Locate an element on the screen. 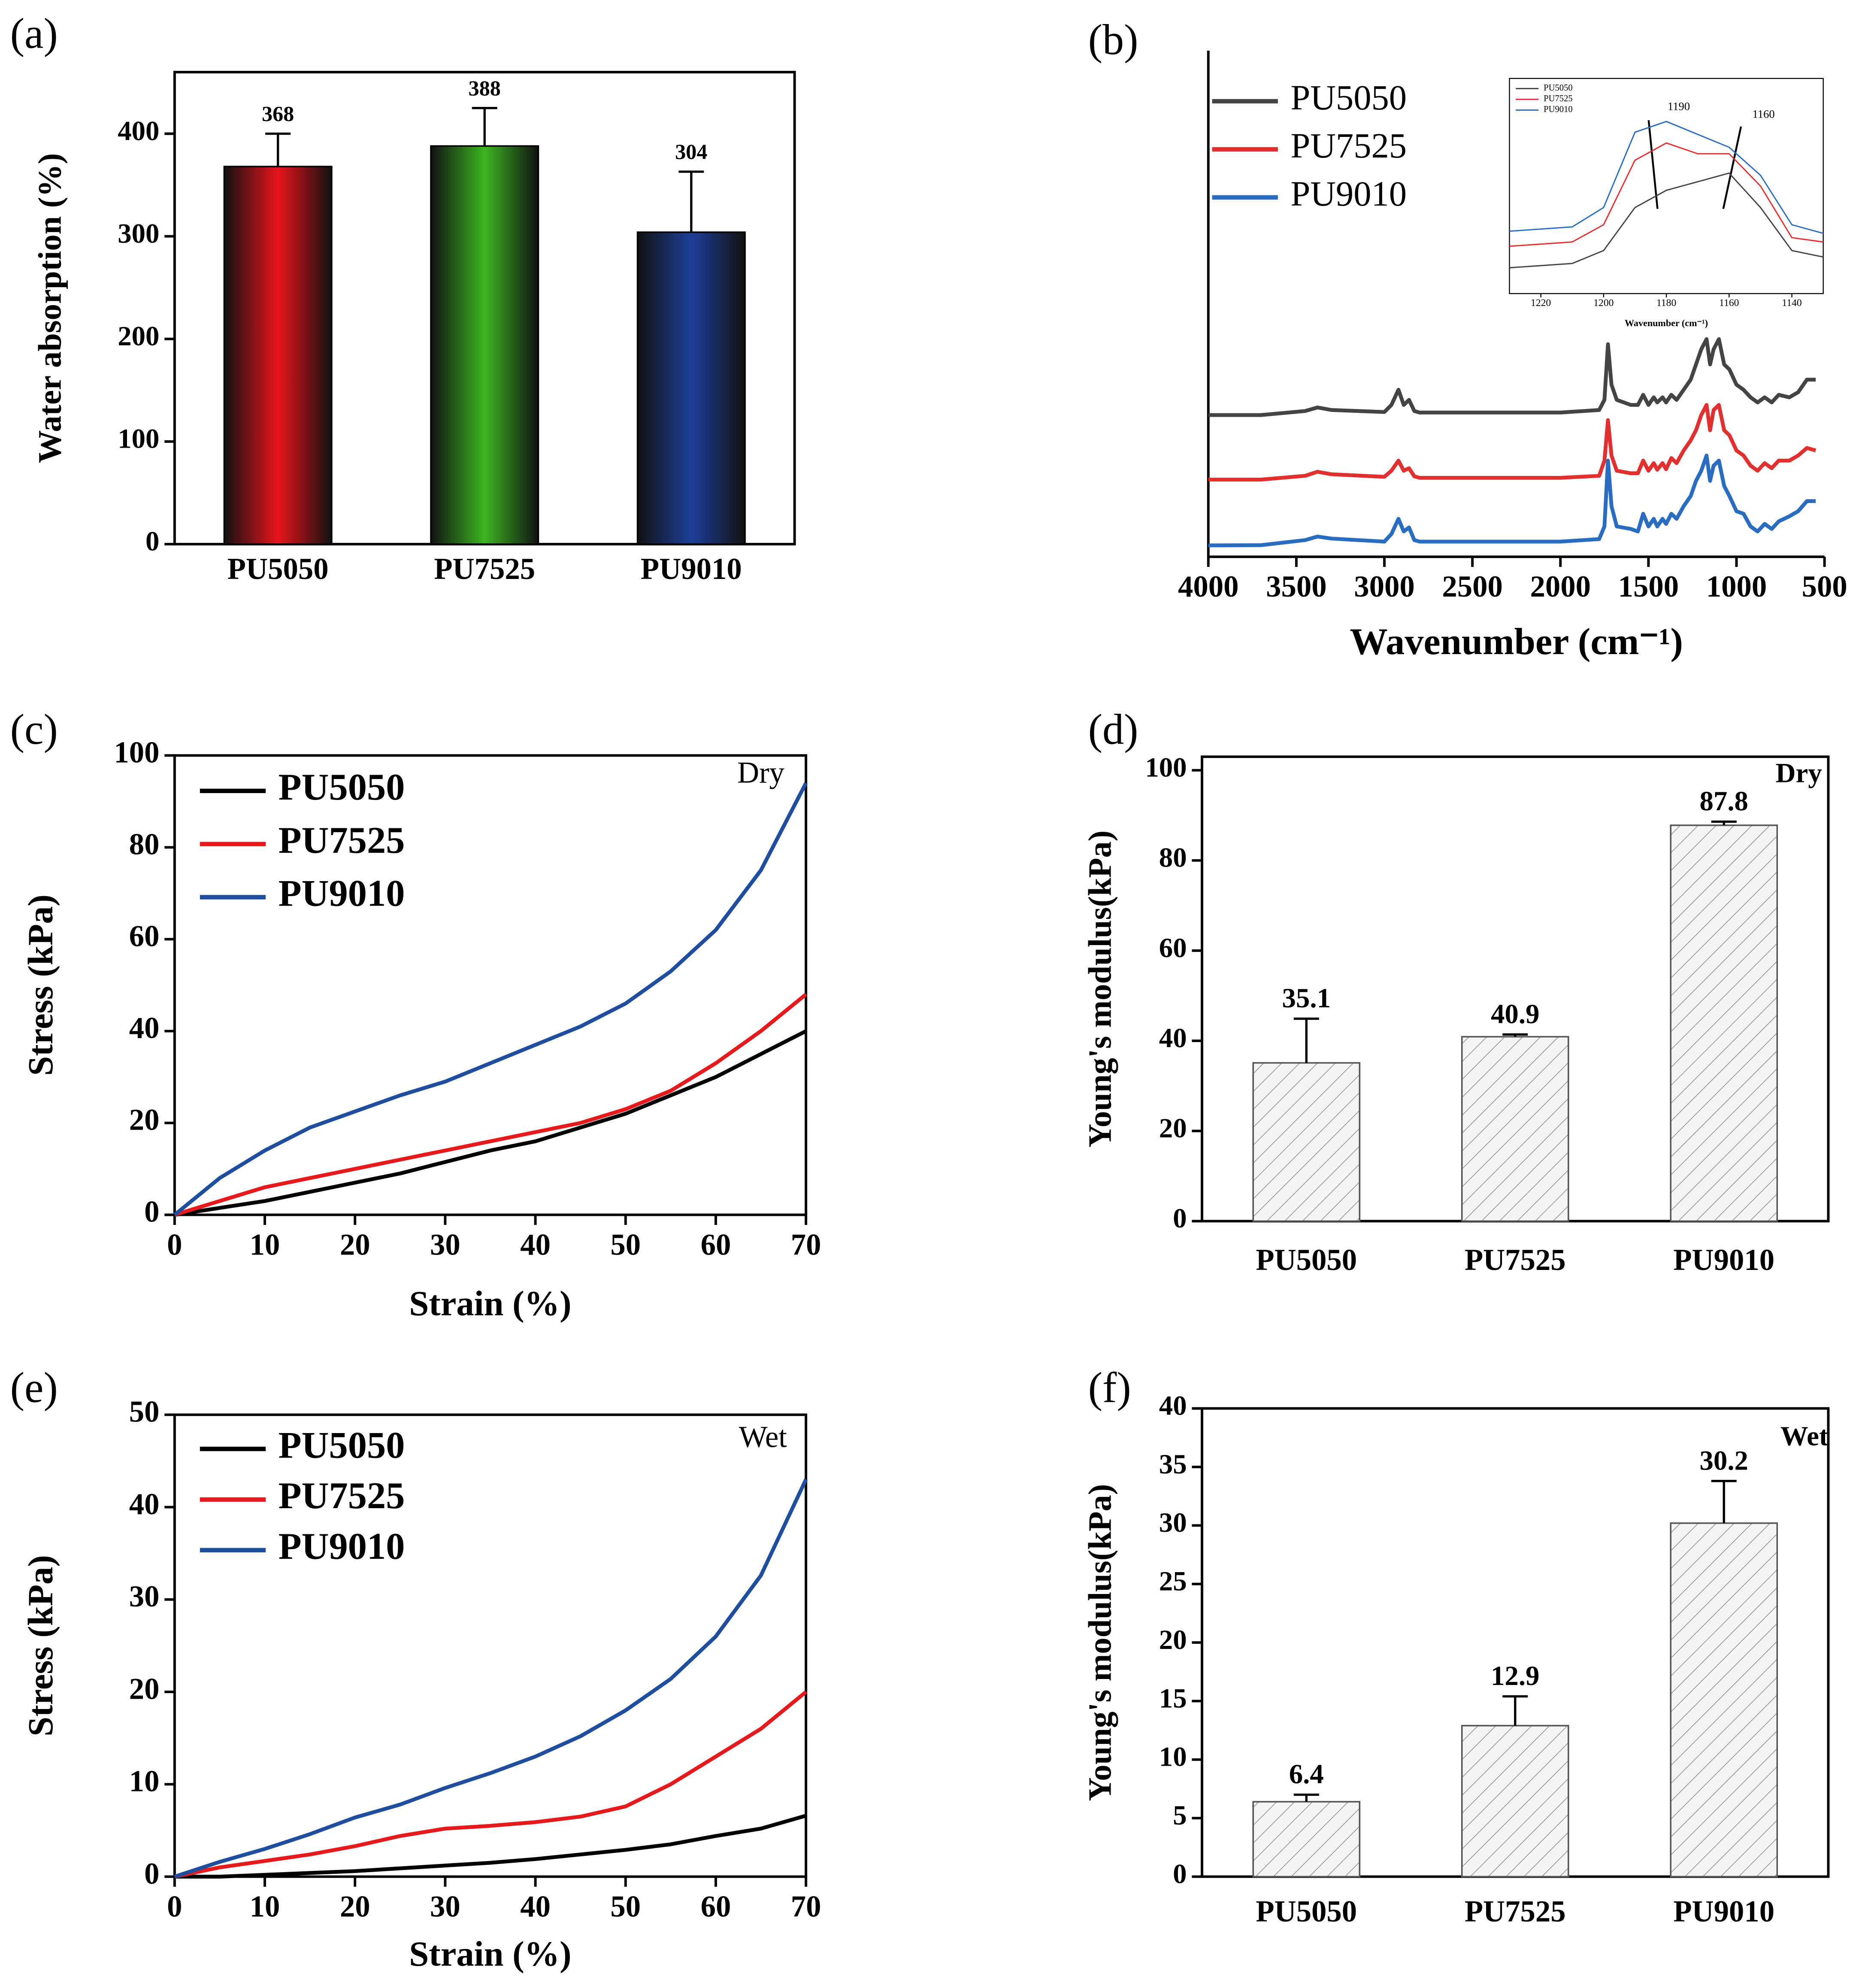 Image resolution: width=1865 pixels, height=1988 pixels. value-label: 6.4 is located at coordinates (1306, 1774).